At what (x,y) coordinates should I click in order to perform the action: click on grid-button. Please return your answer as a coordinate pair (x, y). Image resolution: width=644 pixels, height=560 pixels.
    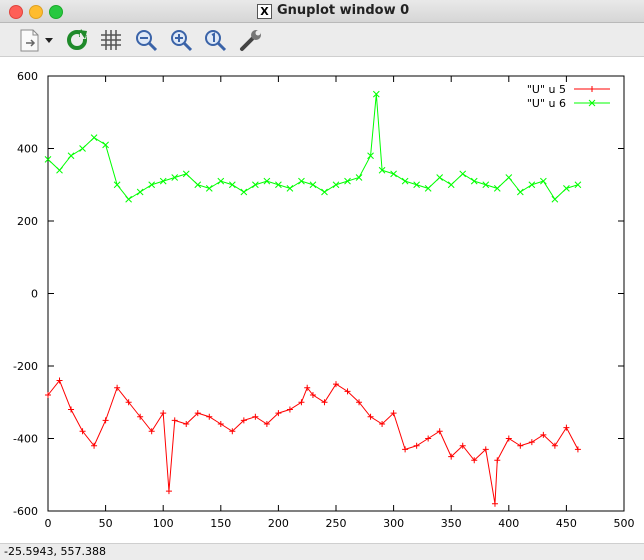
    Looking at the image, I should click on (111, 40).